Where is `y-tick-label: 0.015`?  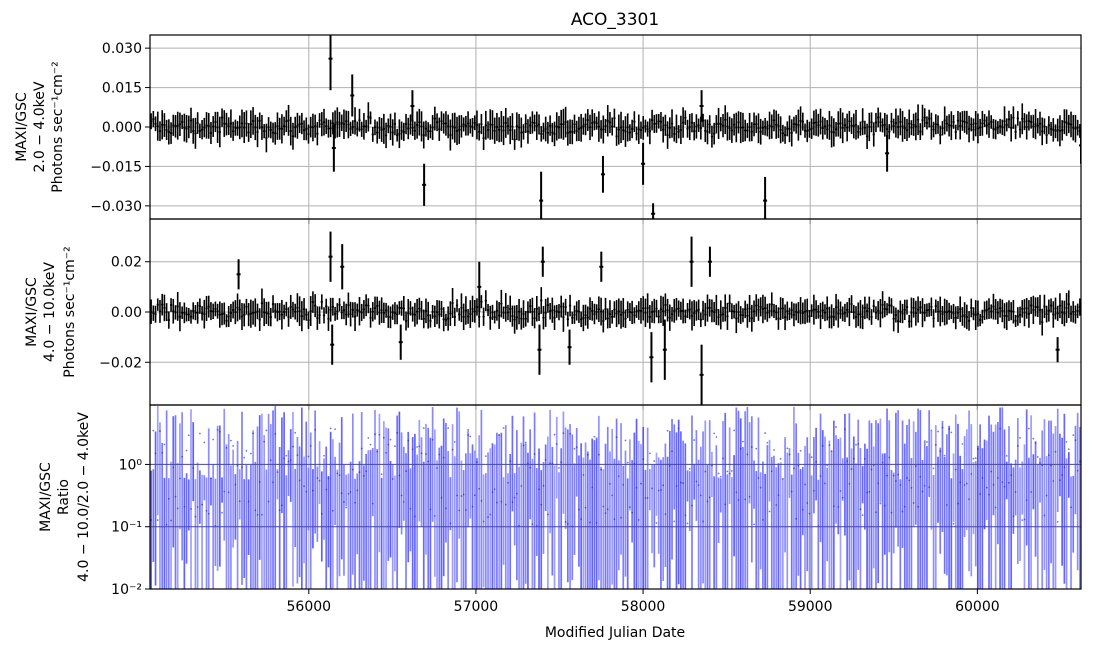
y-tick-label: 0.015 is located at coordinates (122, 89).